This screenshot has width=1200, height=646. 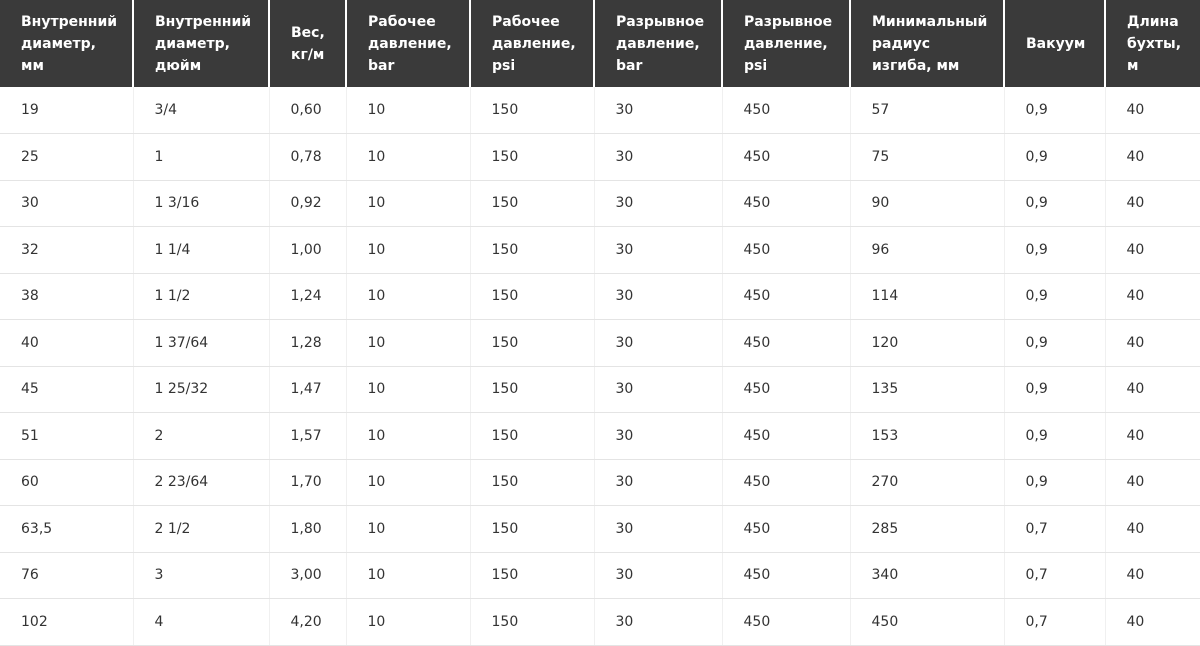 I want to click on column-header: Внутренний диаметр, дюйм, so click(x=200, y=43).